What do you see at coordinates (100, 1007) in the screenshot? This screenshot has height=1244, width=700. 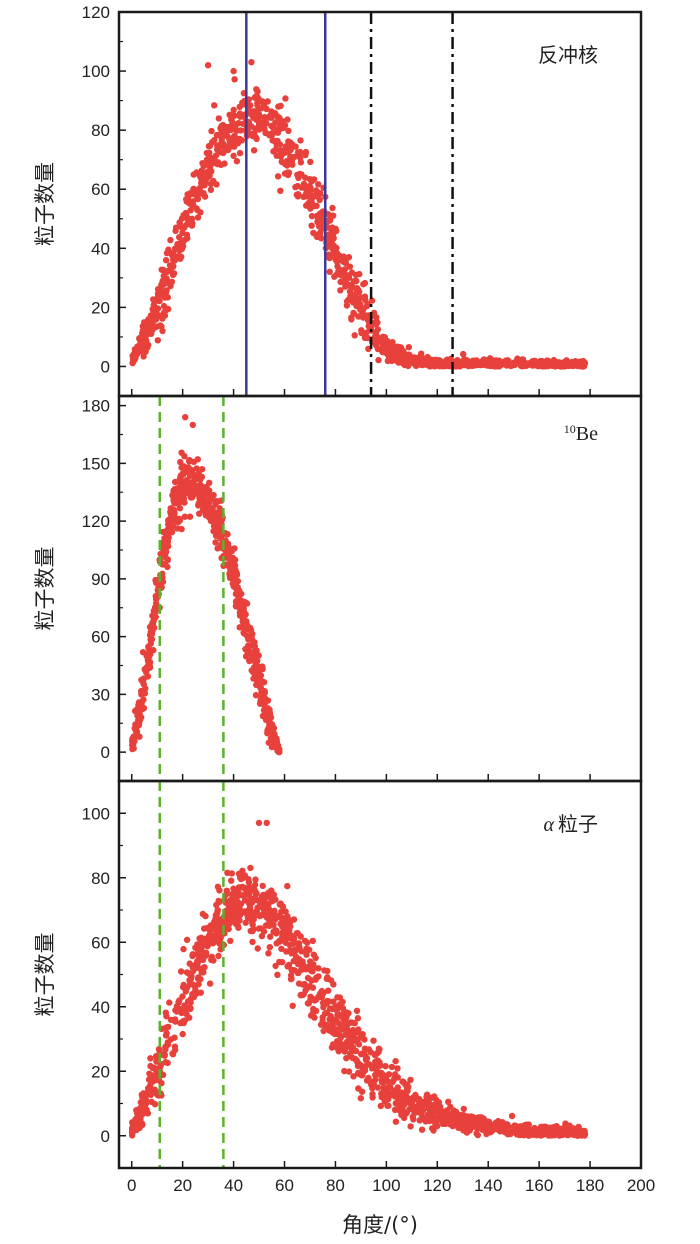 I see `y-tick-label: 40` at bounding box center [100, 1007].